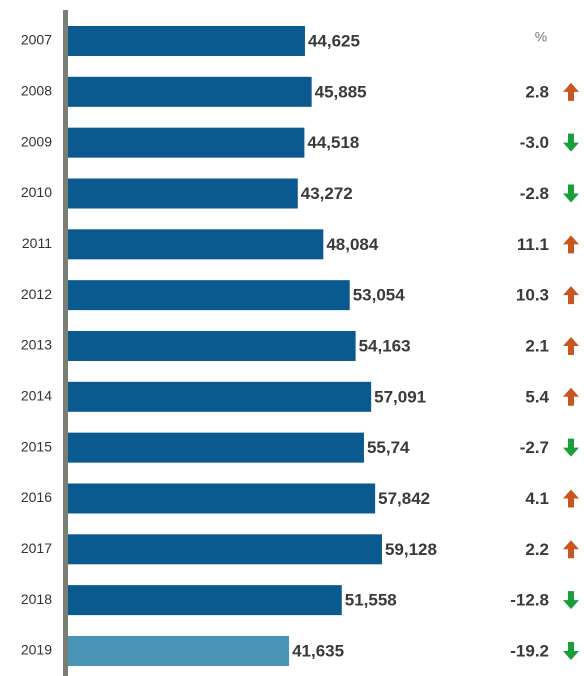 The image size is (584, 676). I want to click on y-tick-label: 2014, so click(36, 396).